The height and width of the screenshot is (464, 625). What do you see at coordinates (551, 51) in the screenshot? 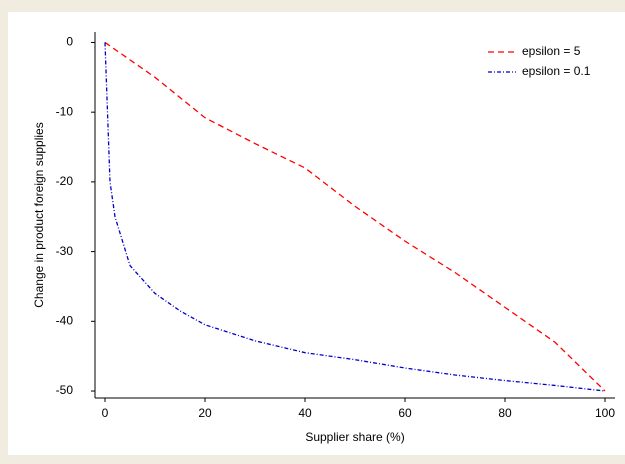
I see `legend-label: epsilon = 5` at bounding box center [551, 51].